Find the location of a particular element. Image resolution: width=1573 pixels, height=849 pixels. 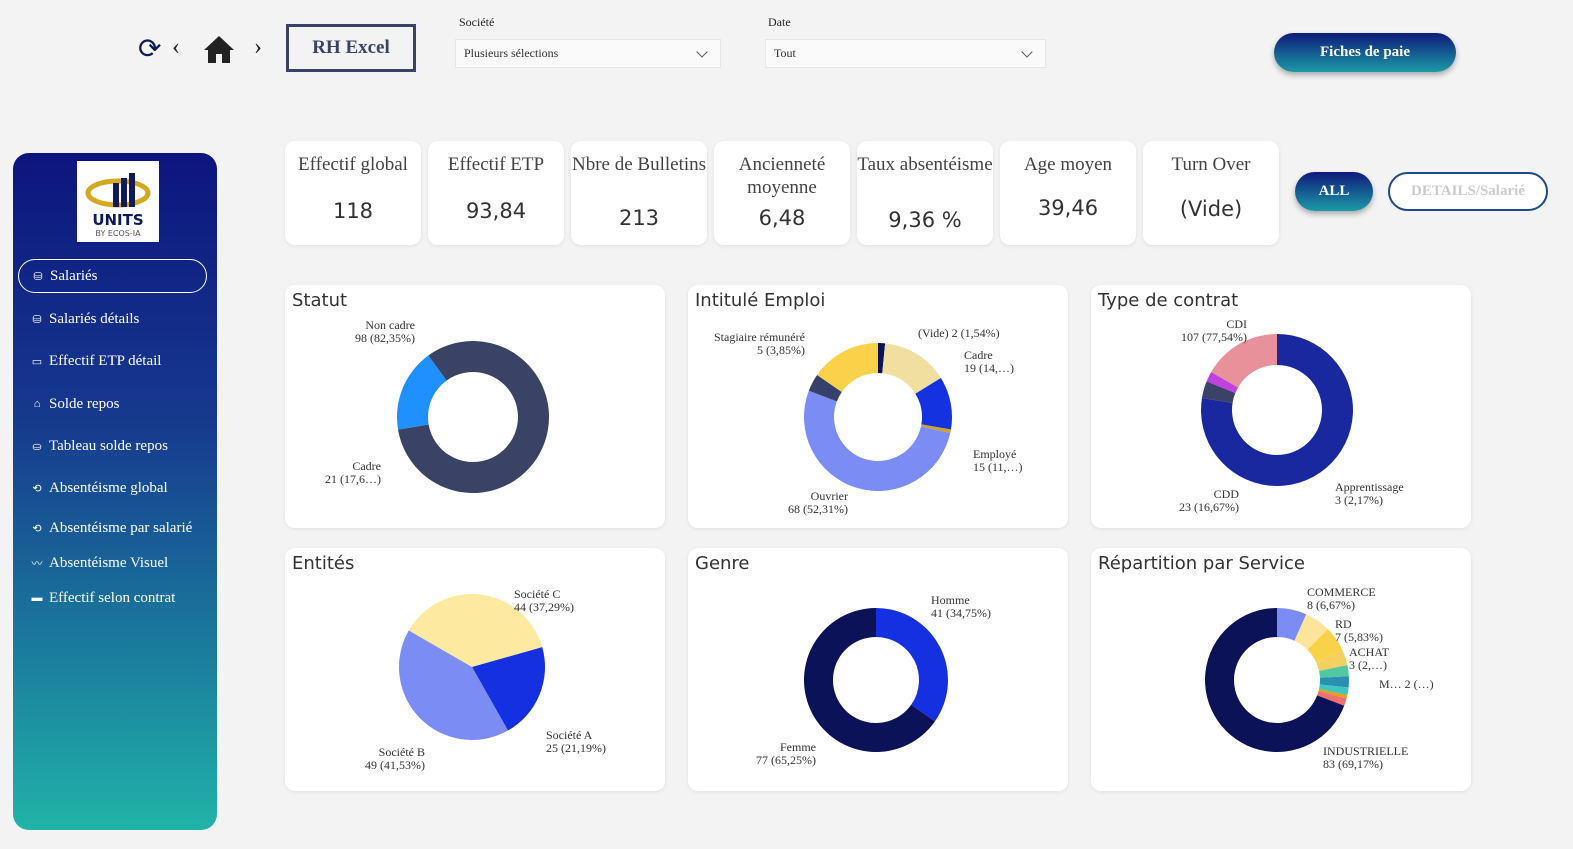

societe-dropdown: Plusieurs sélections is located at coordinates (588, 53).